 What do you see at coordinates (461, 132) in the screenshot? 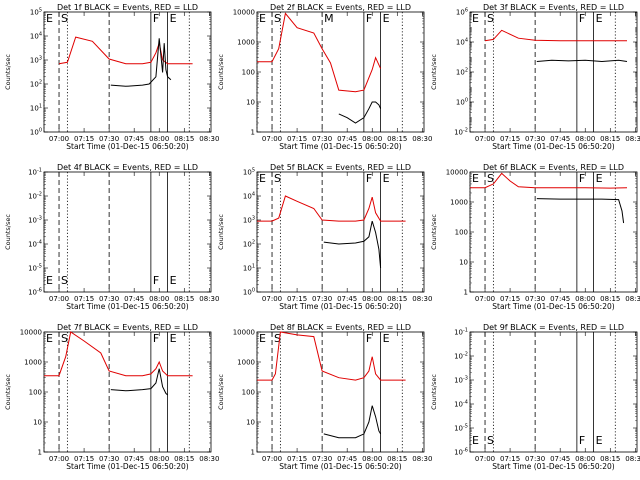
I see `y-tick-label: 10⁻²` at bounding box center [461, 132].